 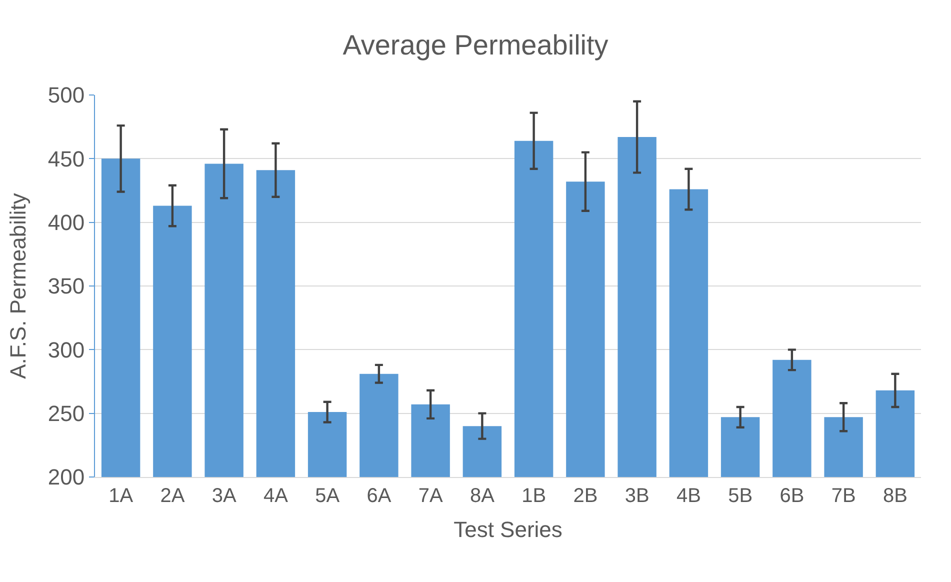 I want to click on chart-title: Average Permeability, so click(x=475, y=45).